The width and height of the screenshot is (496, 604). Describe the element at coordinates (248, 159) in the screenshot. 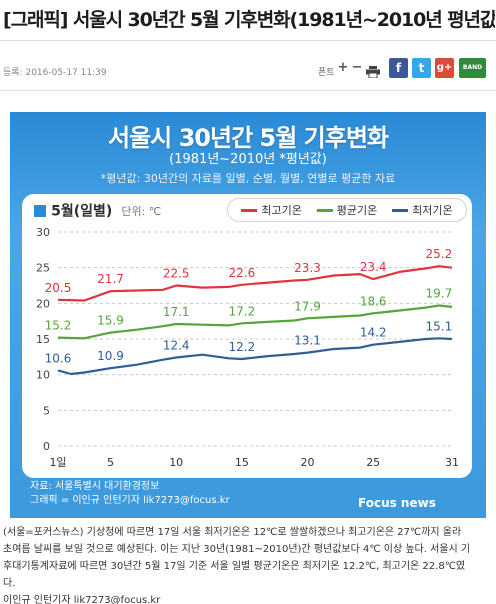

I see `infographic-subtitle: (1981년~2010년 *평년값)` at that location.